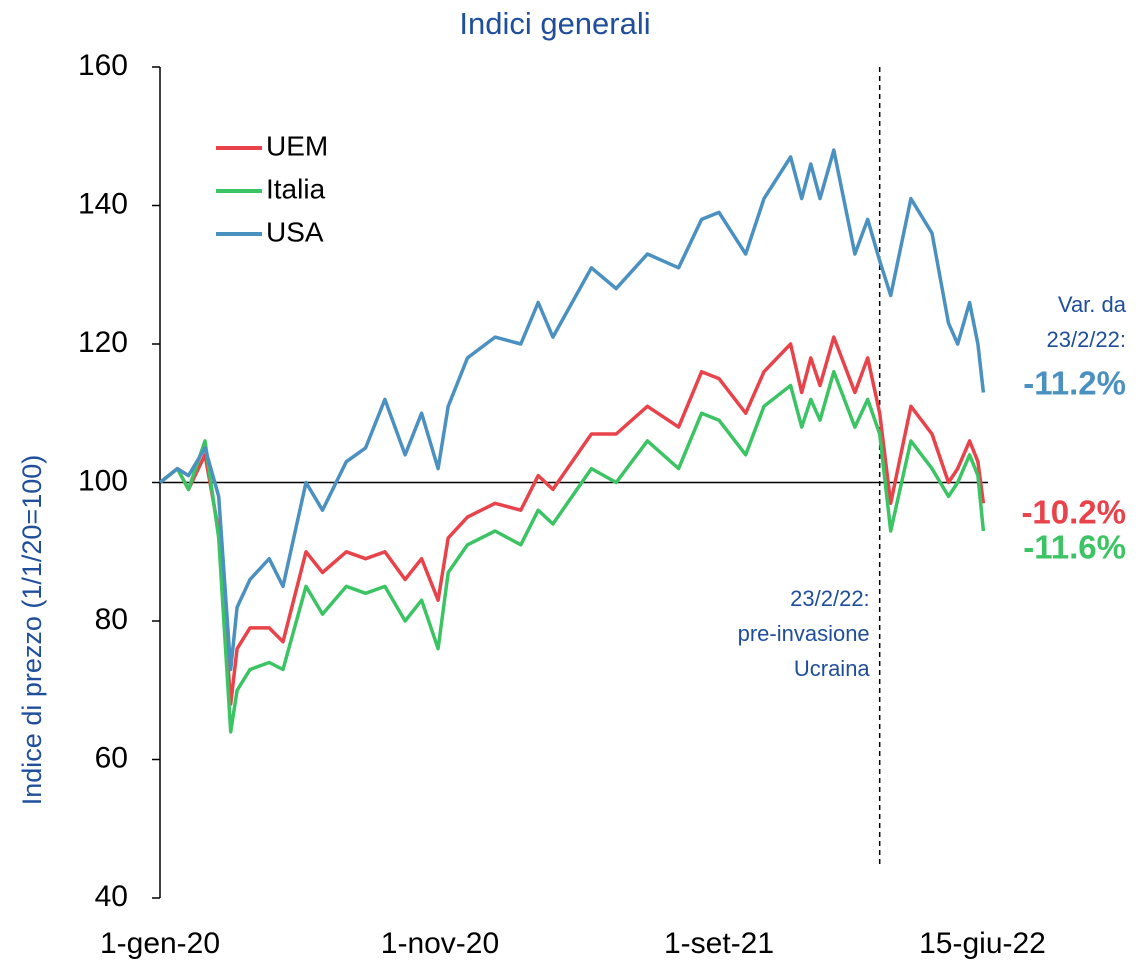 Image resolution: width=1140 pixels, height=966 pixels. Describe the element at coordinates (1086, 339) in the screenshot. I see `change-note: 23/2/22:` at that location.